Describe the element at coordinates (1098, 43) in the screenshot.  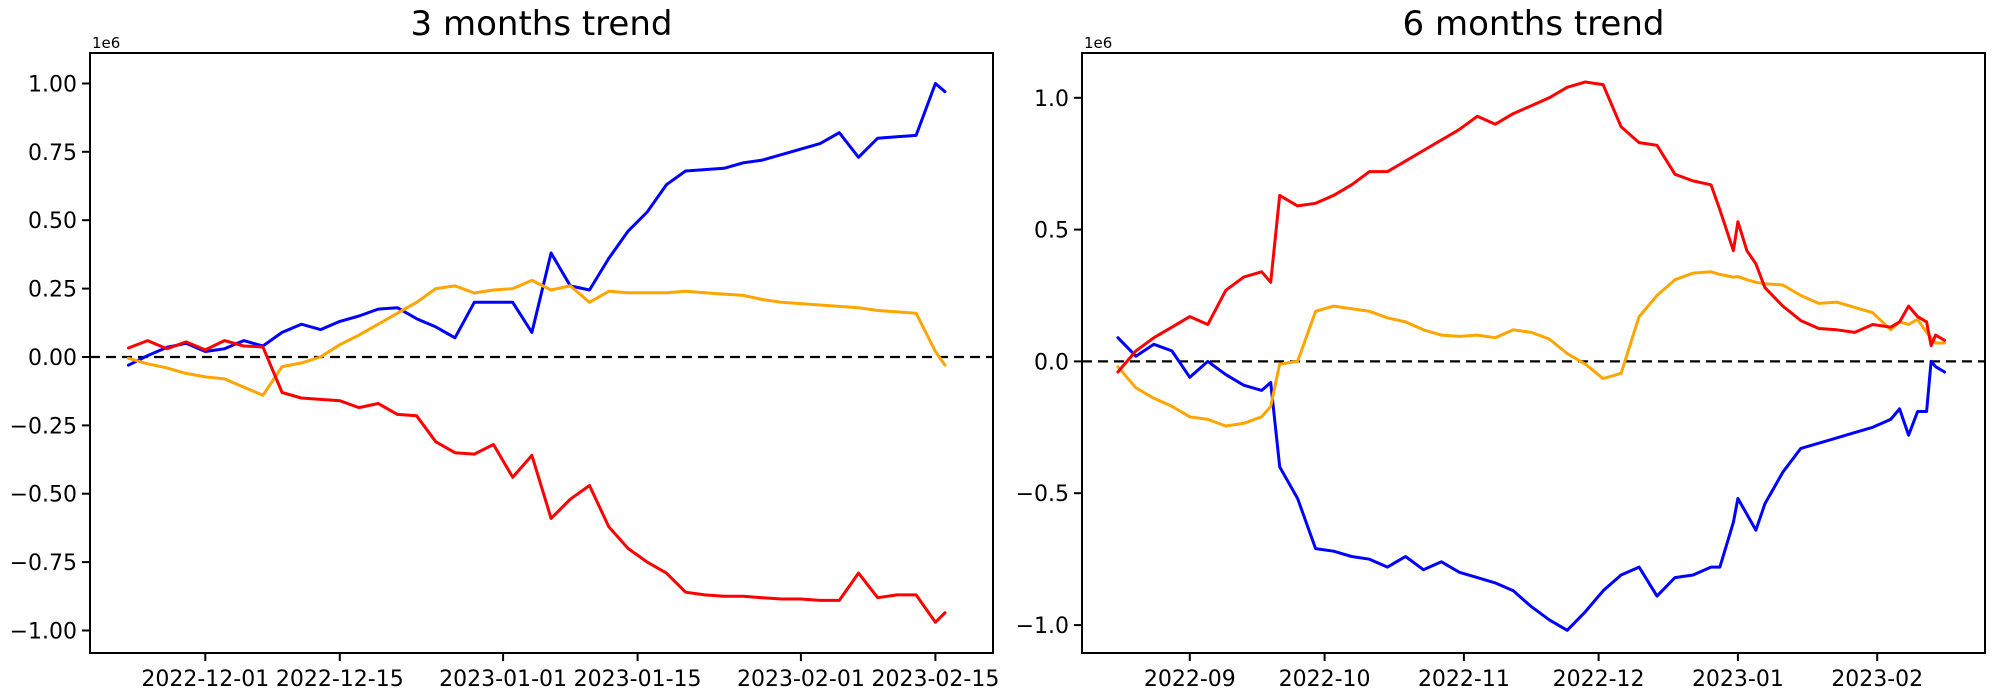
I see `y-axis-offset-label-right: 1e6` at that location.